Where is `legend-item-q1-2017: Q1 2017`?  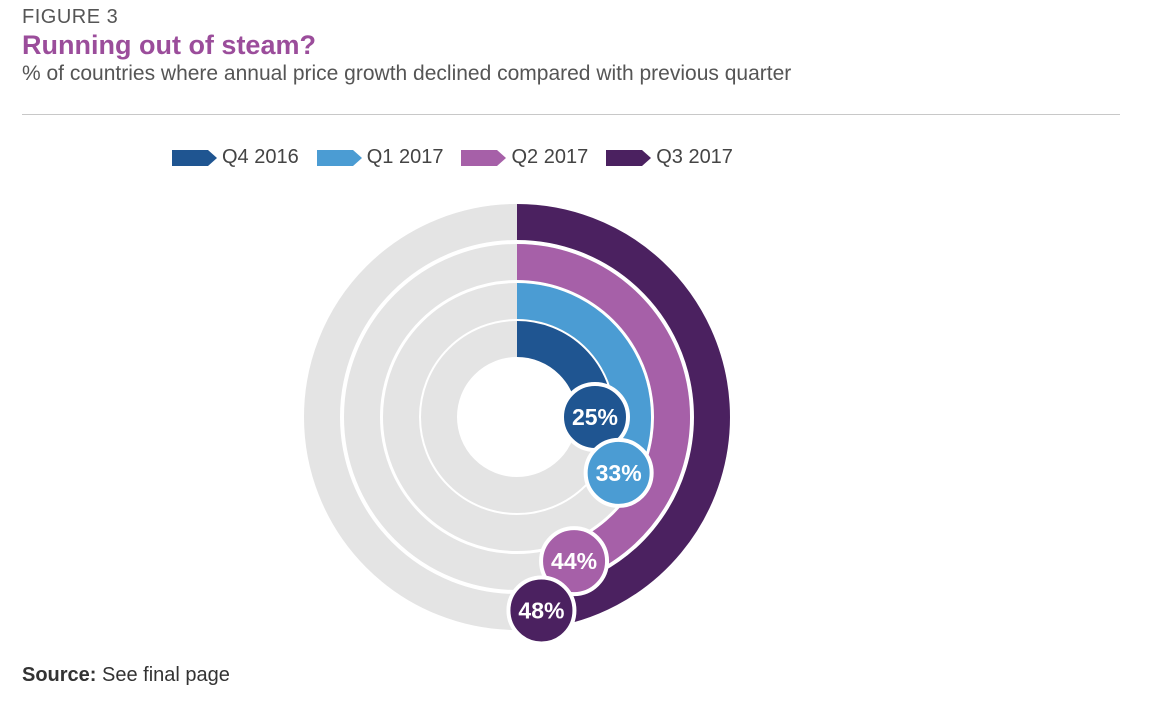
legend-item-q1-2017: Q1 2017 is located at coordinates (380, 157).